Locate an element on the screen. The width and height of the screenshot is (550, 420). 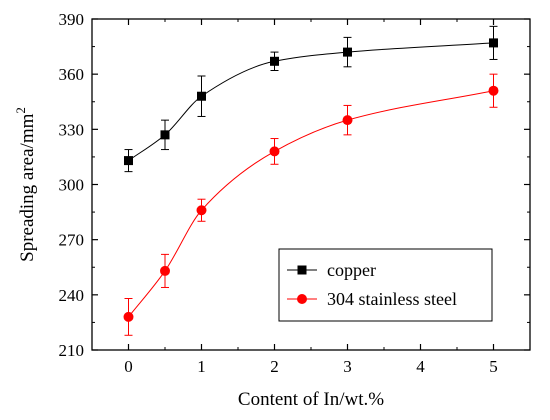
y-tick-label: 390 is located at coordinates (72, 19).